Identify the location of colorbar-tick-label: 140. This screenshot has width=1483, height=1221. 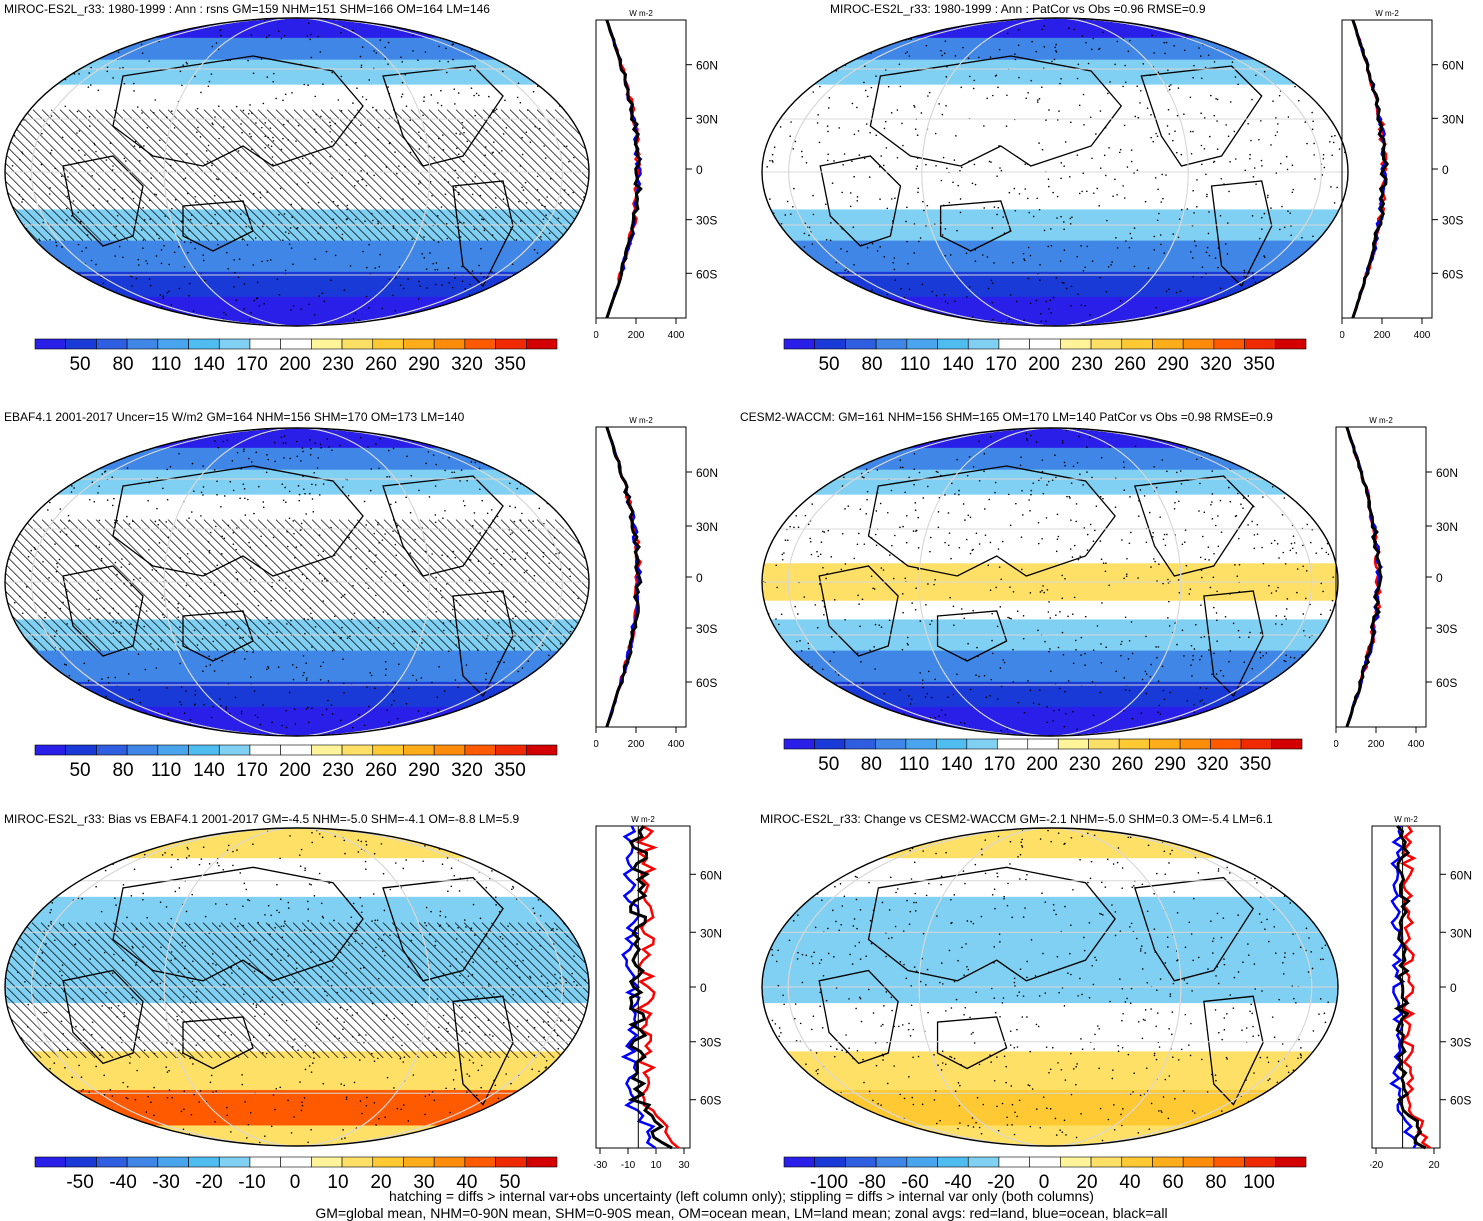
(956, 764).